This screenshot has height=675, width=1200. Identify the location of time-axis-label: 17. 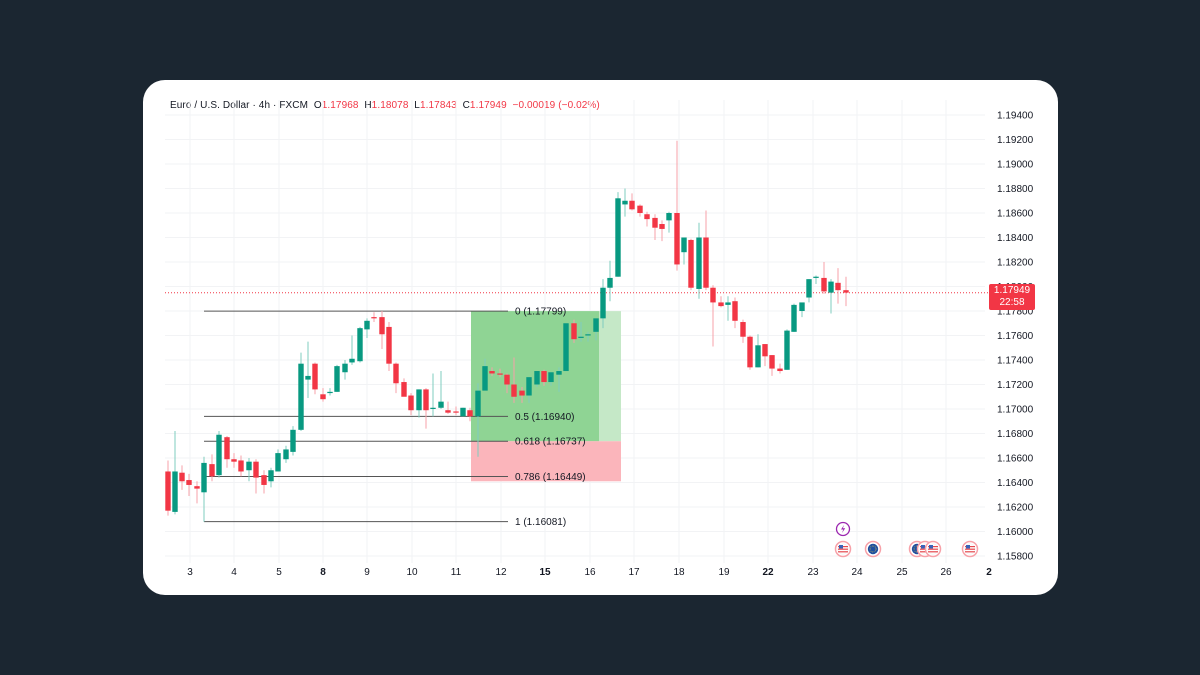
(634, 572).